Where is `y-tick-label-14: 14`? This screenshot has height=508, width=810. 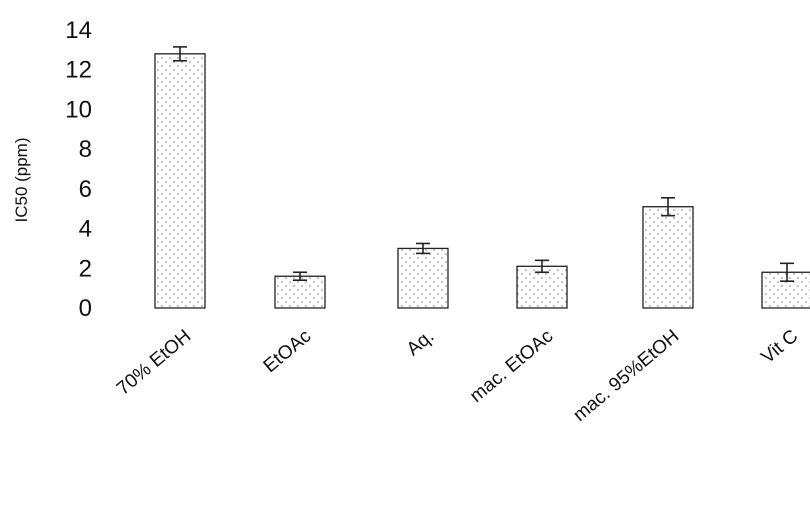 y-tick-label-14: 14 is located at coordinates (78, 30).